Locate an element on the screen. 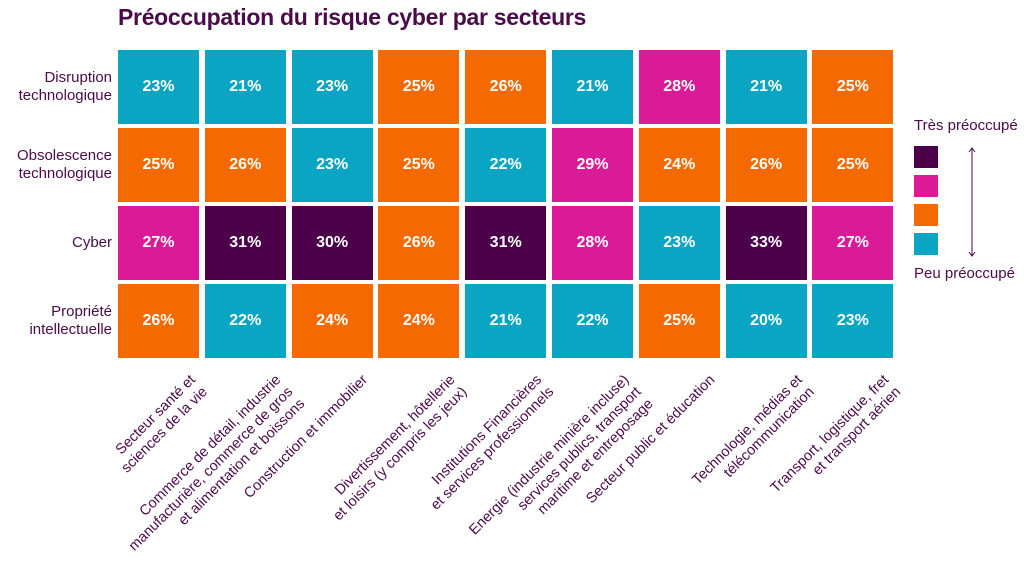  heatmap-cell: 20% is located at coordinates (766, 321).